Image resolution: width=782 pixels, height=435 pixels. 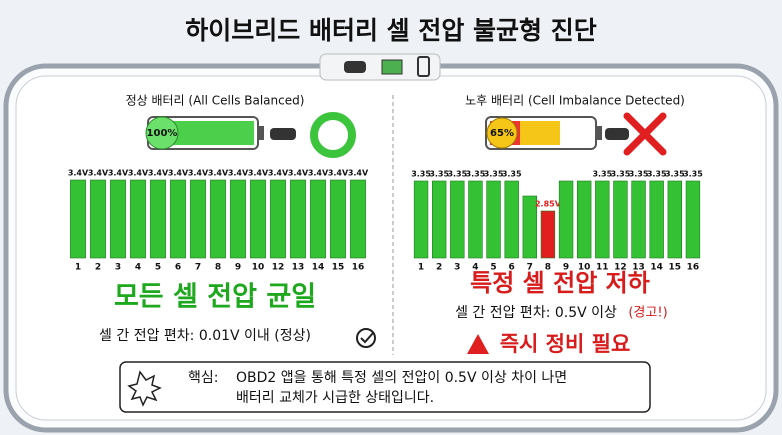 I want to click on battery-fill-yellow, so click(x=540, y=133).